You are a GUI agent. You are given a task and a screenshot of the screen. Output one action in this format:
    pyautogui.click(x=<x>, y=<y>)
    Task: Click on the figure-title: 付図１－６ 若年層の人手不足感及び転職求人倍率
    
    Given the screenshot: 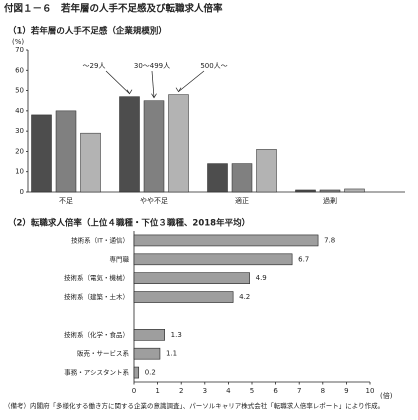 What is the action you would take?
    pyautogui.click(x=113, y=9)
    